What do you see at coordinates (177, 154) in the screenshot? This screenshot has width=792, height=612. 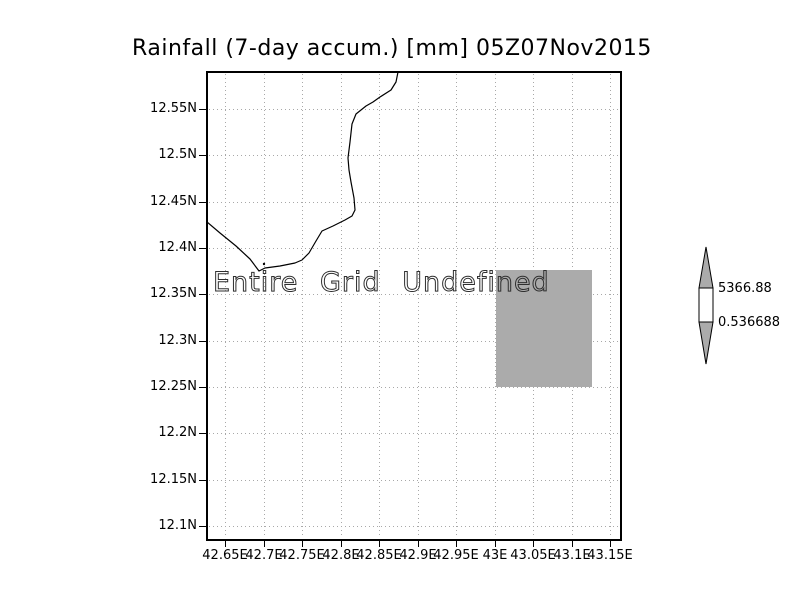 I see `lat-tick-label: 12.5N` at bounding box center [177, 154].